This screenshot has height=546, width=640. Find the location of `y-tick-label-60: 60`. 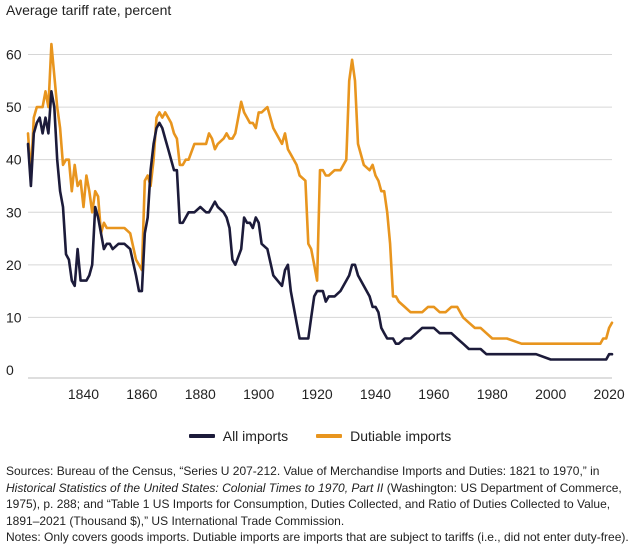

y-tick-label-60: 60 is located at coordinates (14, 55).